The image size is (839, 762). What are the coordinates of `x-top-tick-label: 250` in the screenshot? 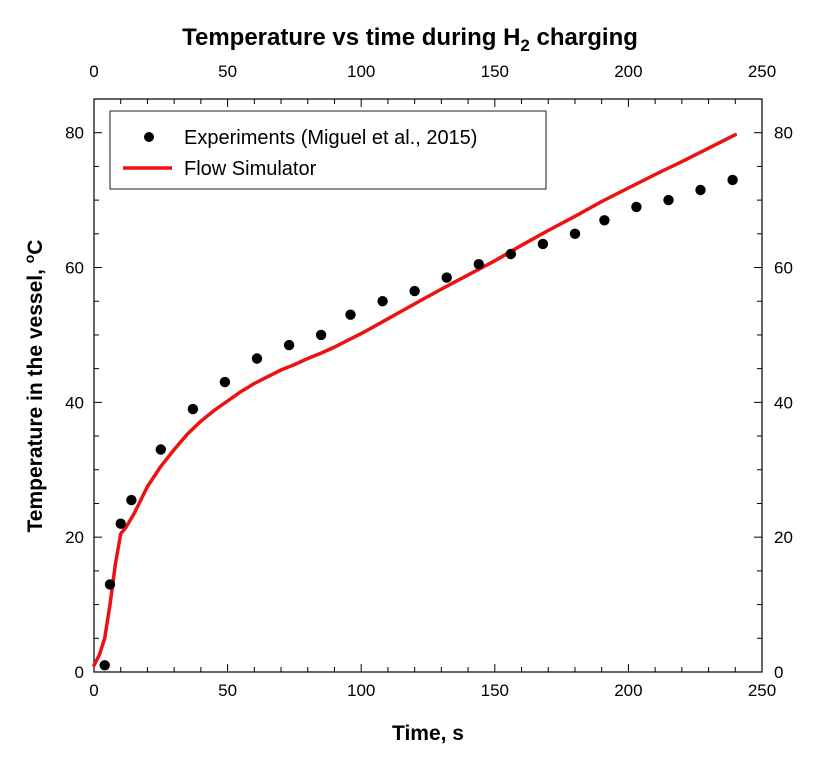 It's located at (762, 71).